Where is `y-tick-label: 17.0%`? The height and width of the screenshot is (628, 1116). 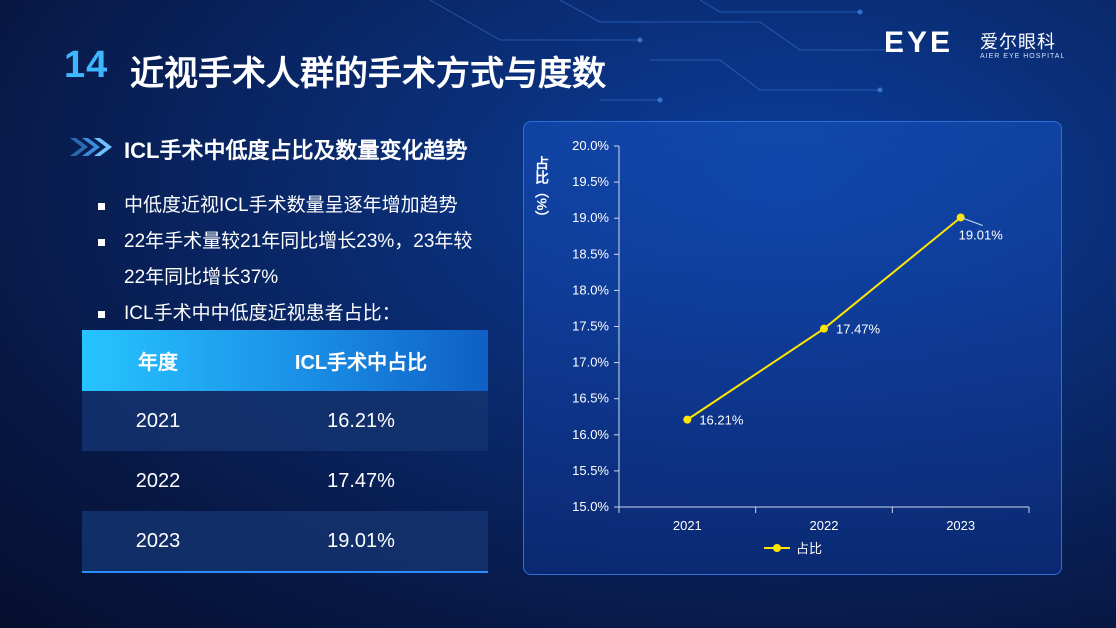 y-tick-label: 17.0% is located at coordinates (590, 362).